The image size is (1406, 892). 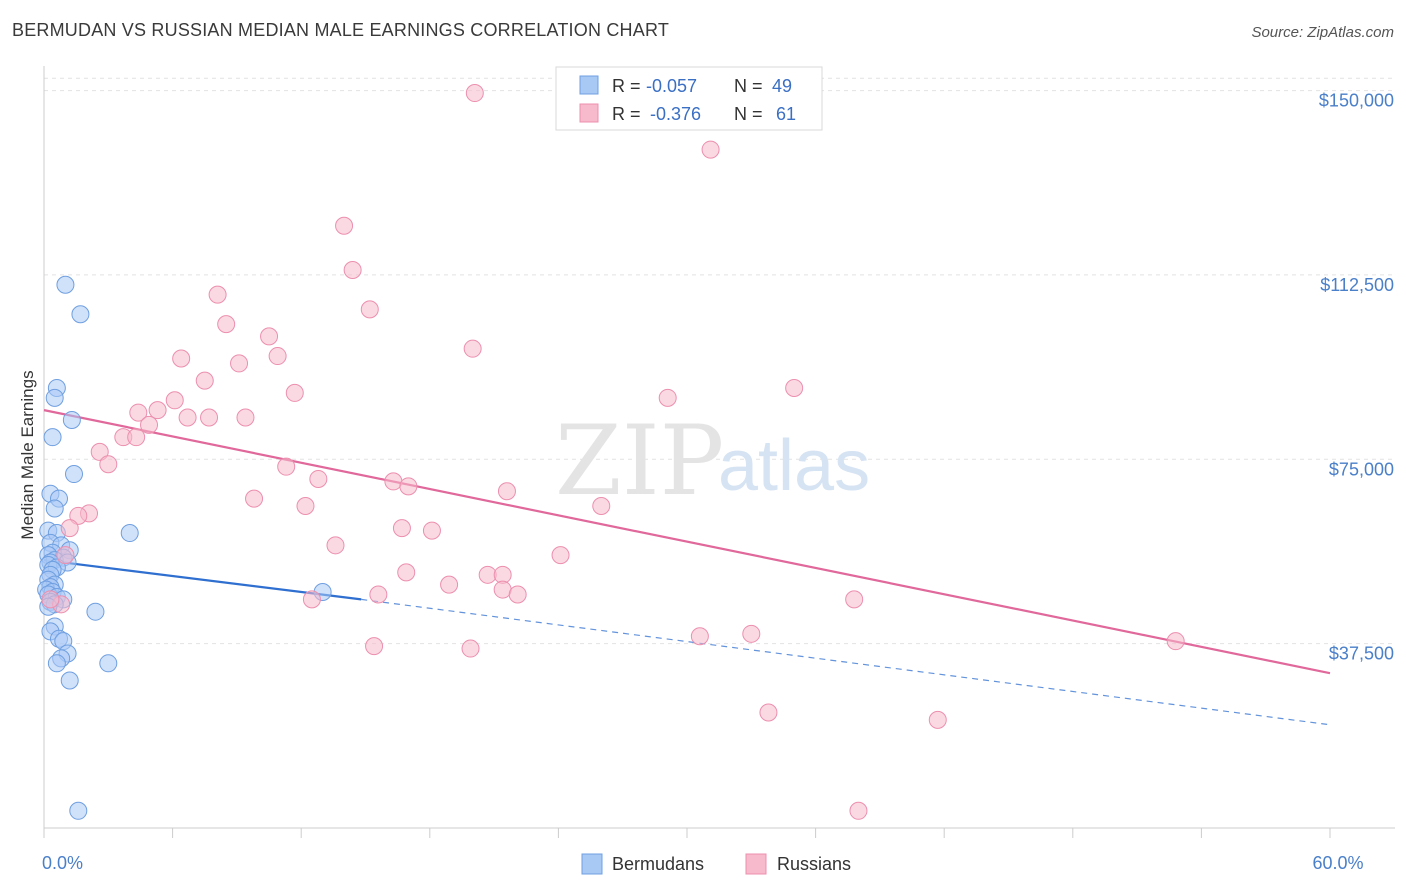 I want to click on legend-r-value: -0.057, so click(x=671, y=86).